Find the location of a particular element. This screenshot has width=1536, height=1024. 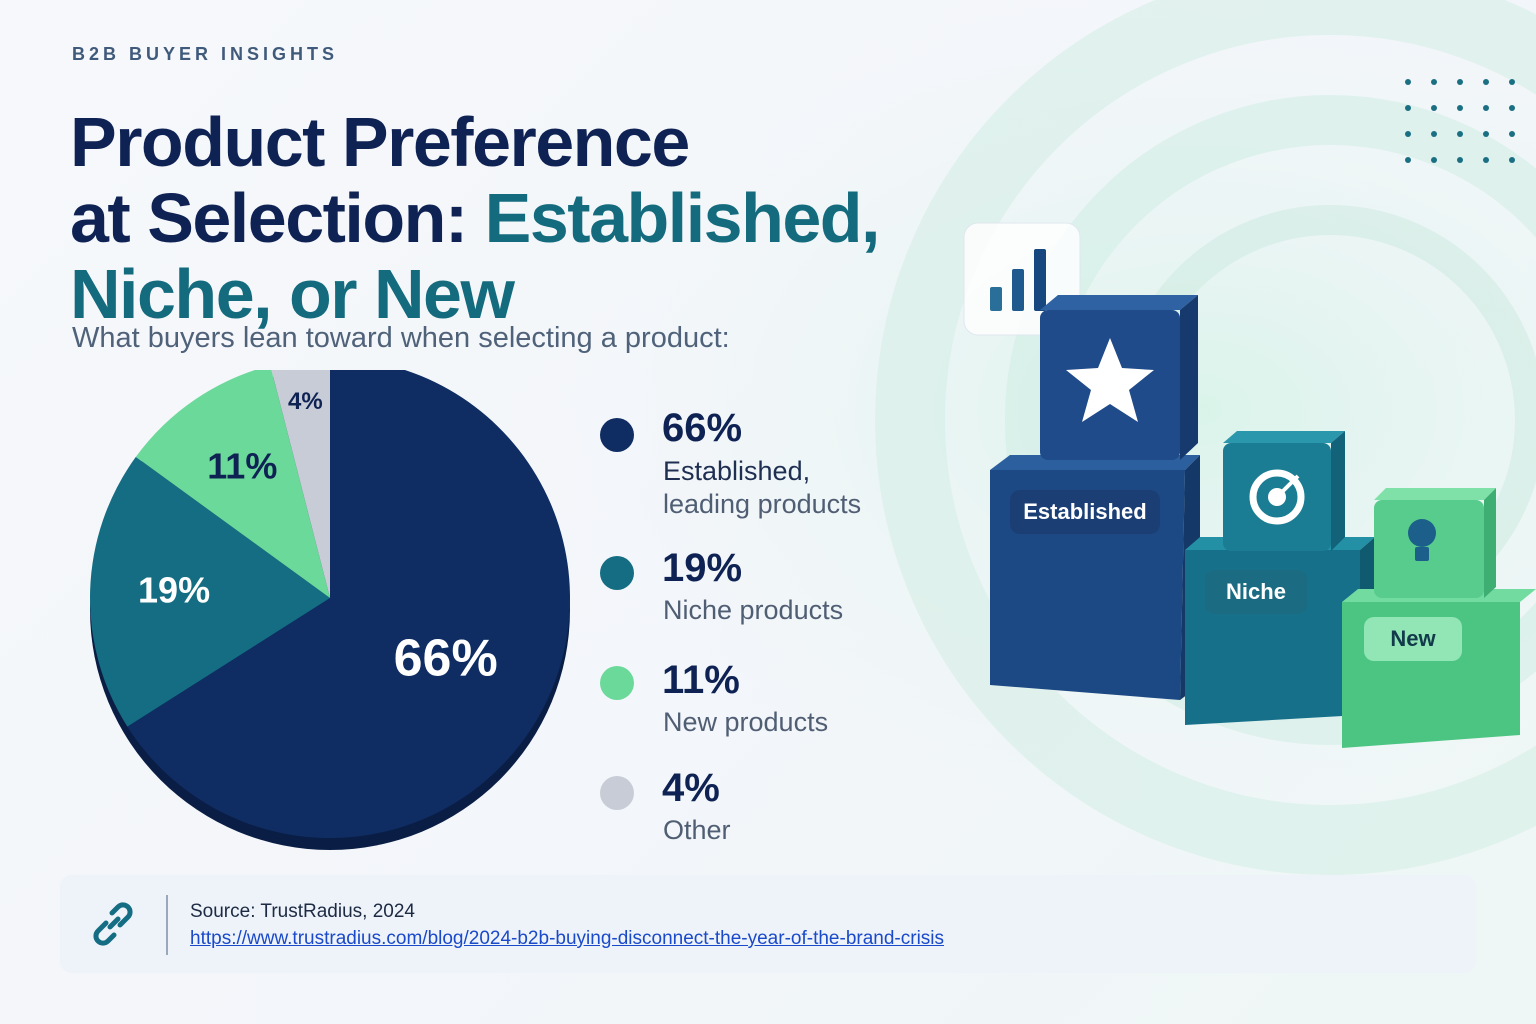

legend-label: Niche products is located at coordinates (753, 610).